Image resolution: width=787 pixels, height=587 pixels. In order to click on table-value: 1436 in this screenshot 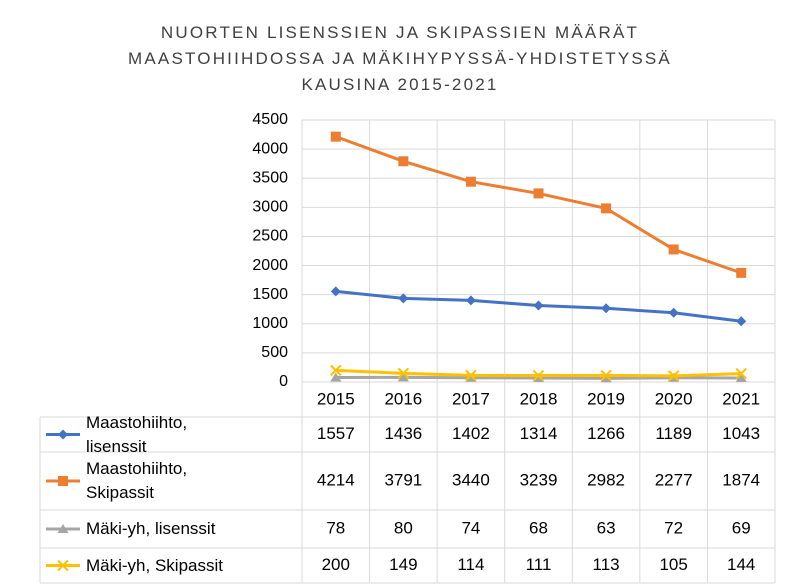, I will do `click(403, 433)`.